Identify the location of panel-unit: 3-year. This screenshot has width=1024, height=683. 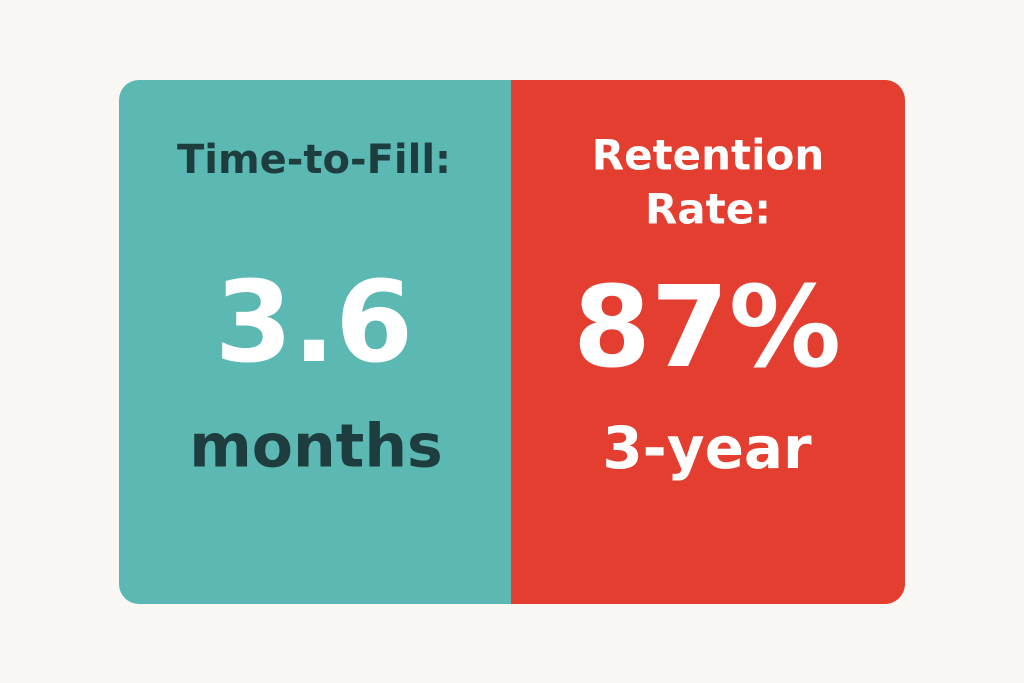
(707, 448).